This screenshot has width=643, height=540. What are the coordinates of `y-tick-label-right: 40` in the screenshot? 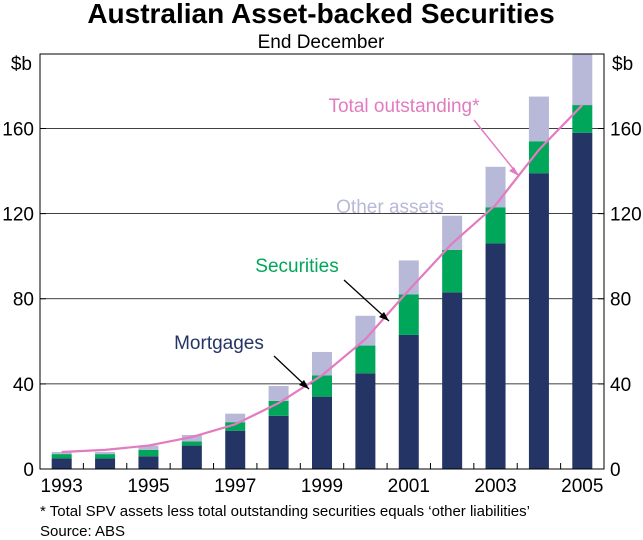 It's located at (620, 385).